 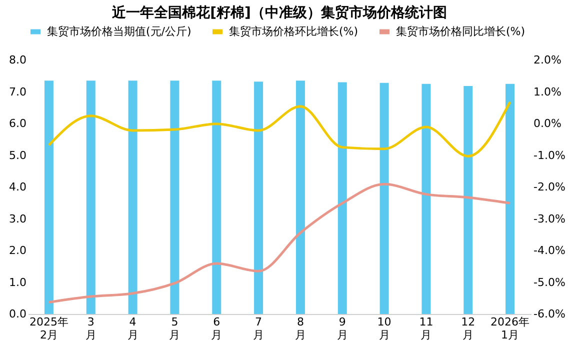 I want to click on legend-label: 集贸市场价格环比增长(%), so click(x=293, y=31).